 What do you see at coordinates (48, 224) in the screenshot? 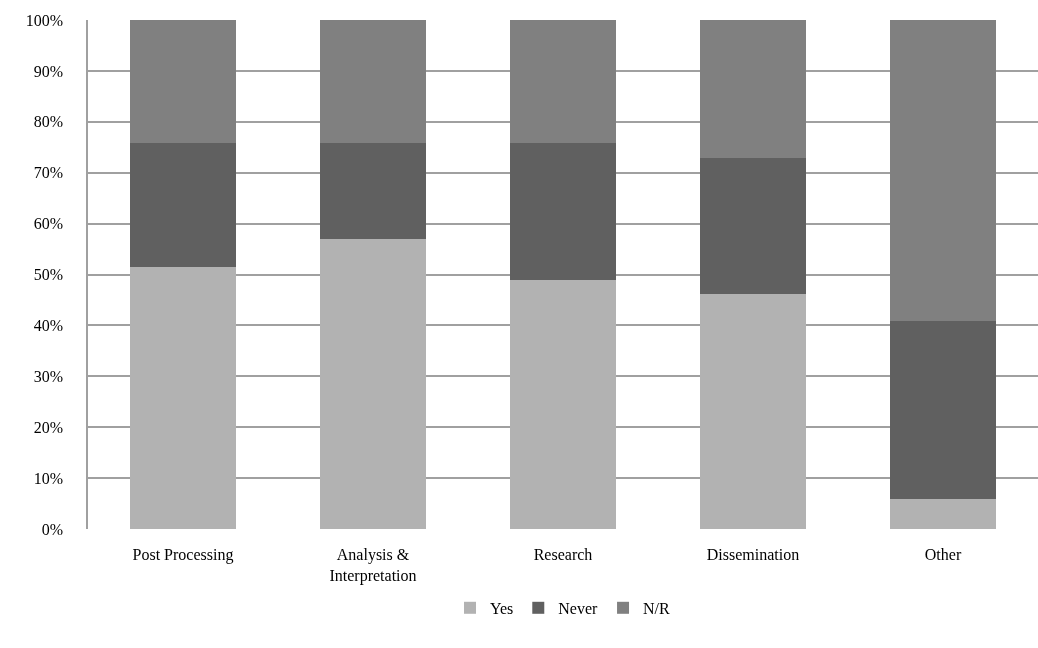
I see `y-tick-label: 60%` at bounding box center [48, 224].